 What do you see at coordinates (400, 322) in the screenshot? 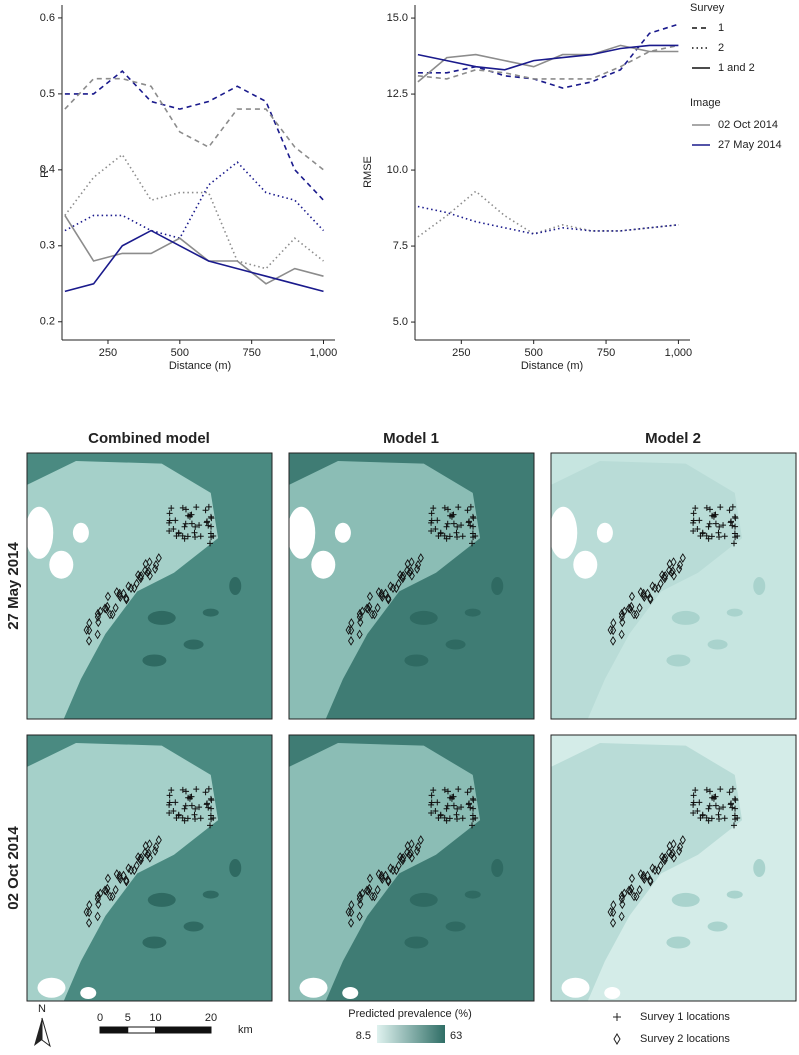
I see `y-tick-label: 5.0` at bounding box center [400, 322].